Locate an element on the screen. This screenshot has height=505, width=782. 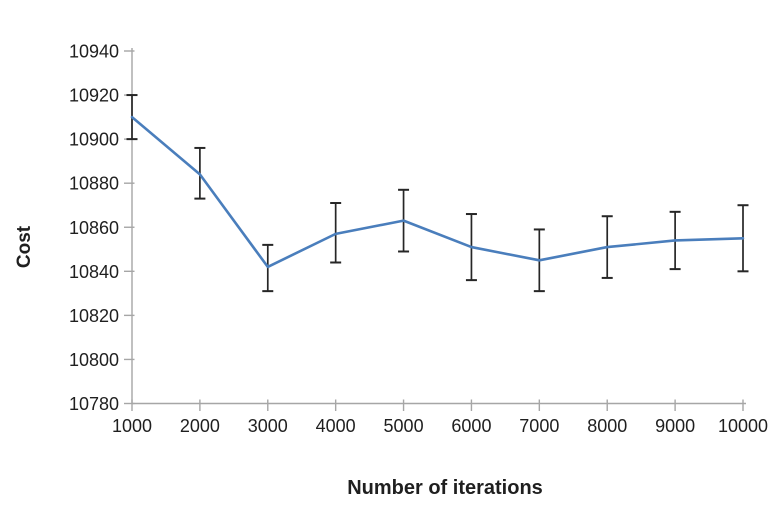
x-tick-label: 9000 is located at coordinates (675, 426).